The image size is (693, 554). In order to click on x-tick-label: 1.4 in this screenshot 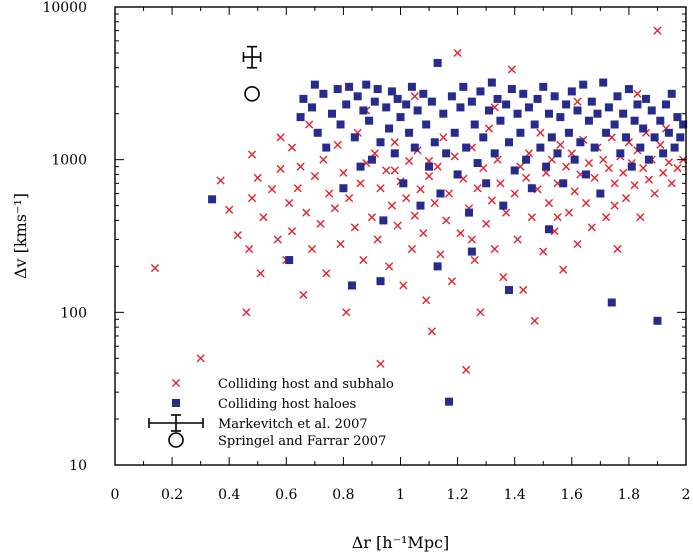, I will do `click(515, 495)`.